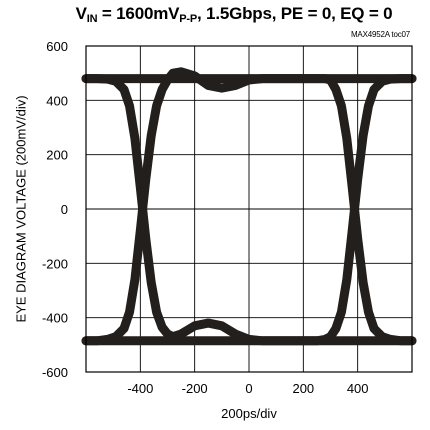  What do you see at coordinates (57, 100) in the screenshot?
I see `y-tick-label: 400` at bounding box center [57, 100].